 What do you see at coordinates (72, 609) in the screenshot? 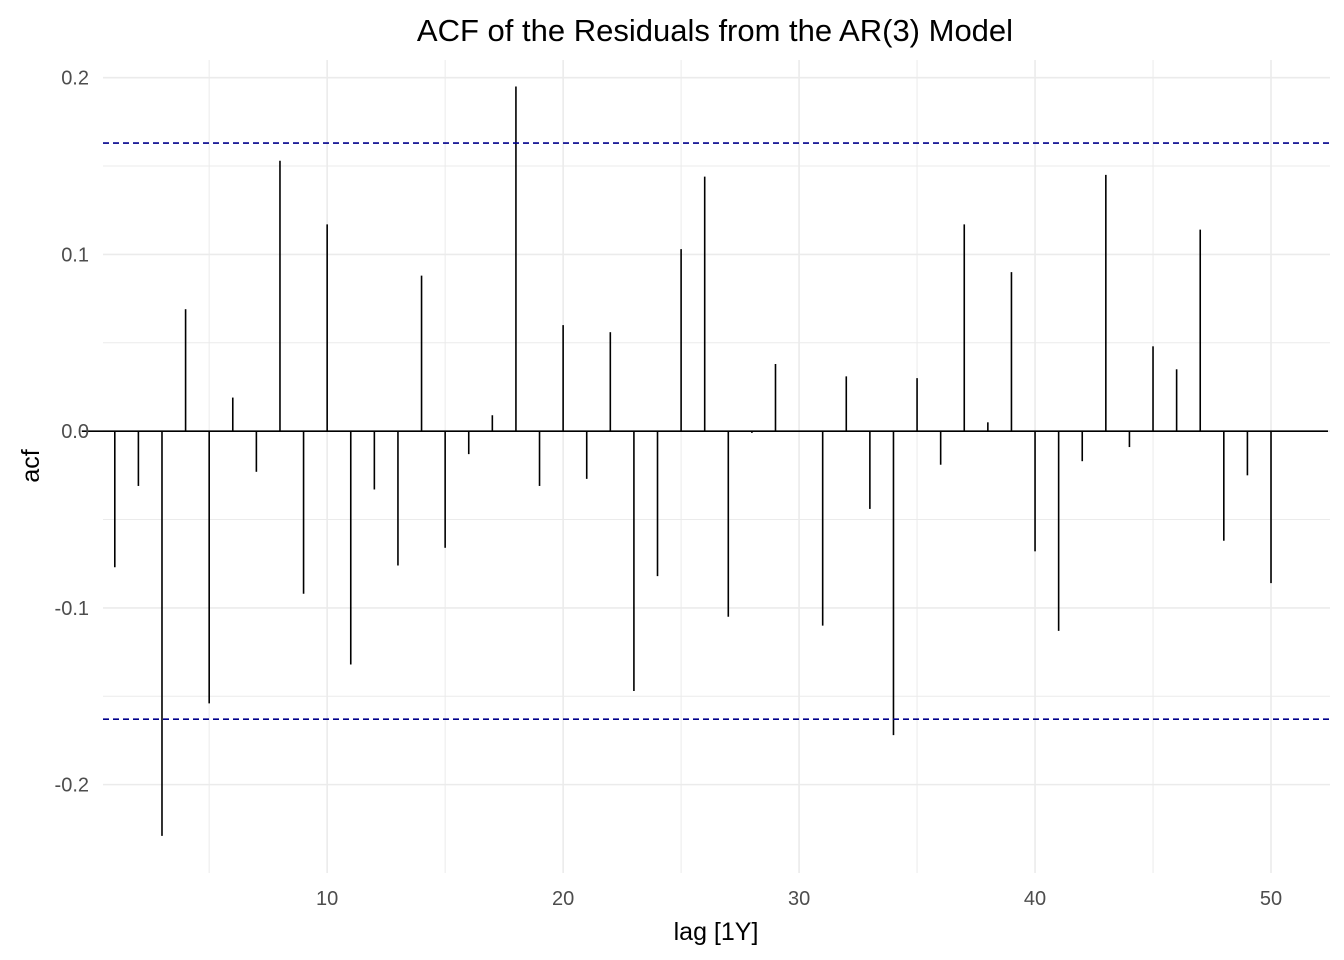
I see `y-tick-label: -0.1` at bounding box center [72, 609].